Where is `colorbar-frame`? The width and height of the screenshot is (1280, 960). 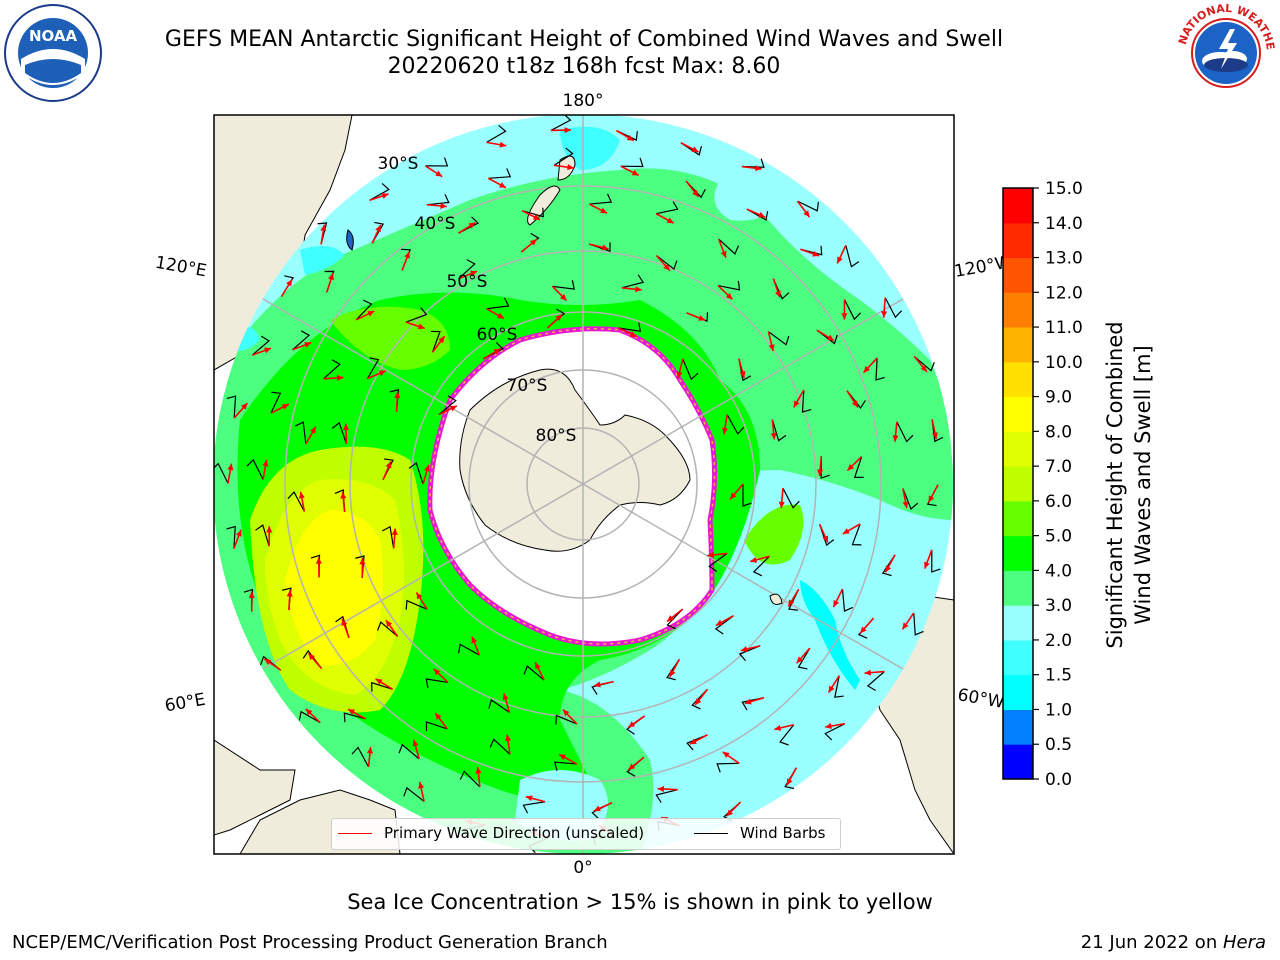
colorbar-frame is located at coordinates (1018, 483).